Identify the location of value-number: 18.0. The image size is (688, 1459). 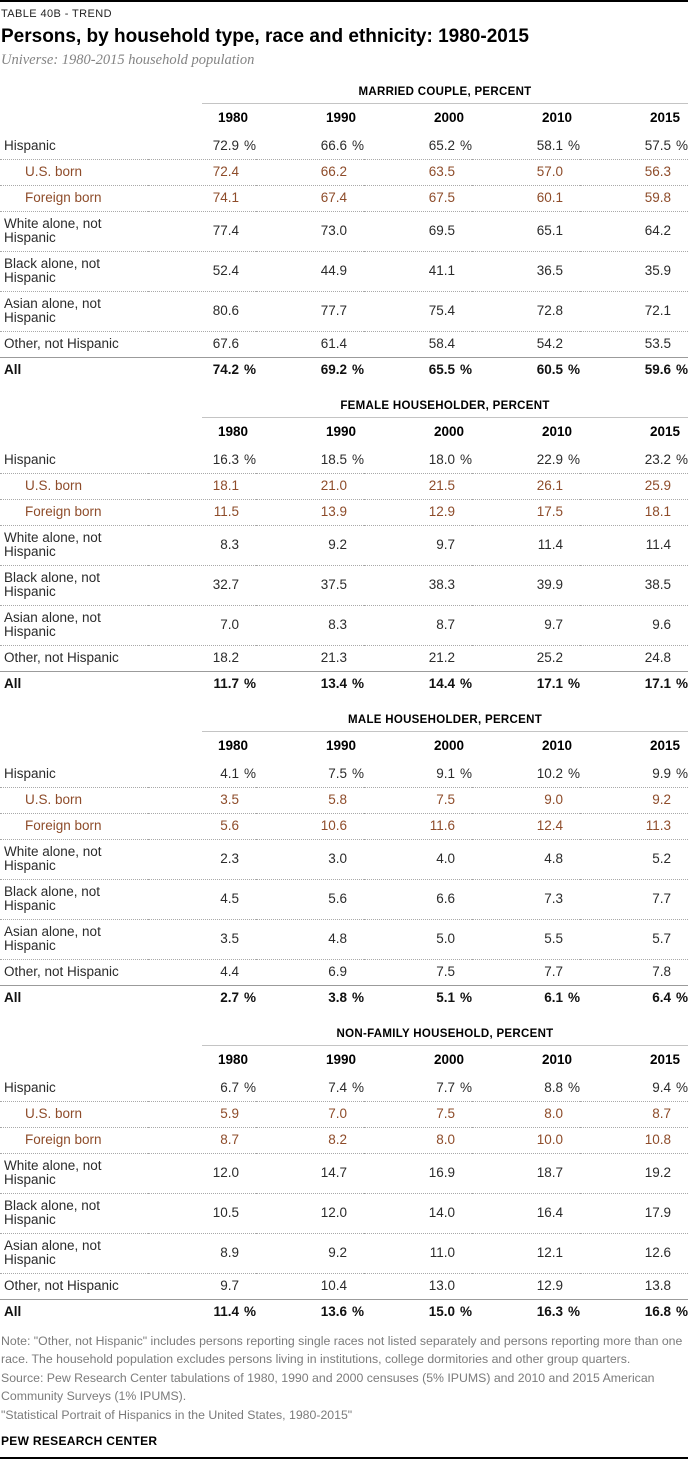
(441, 459).